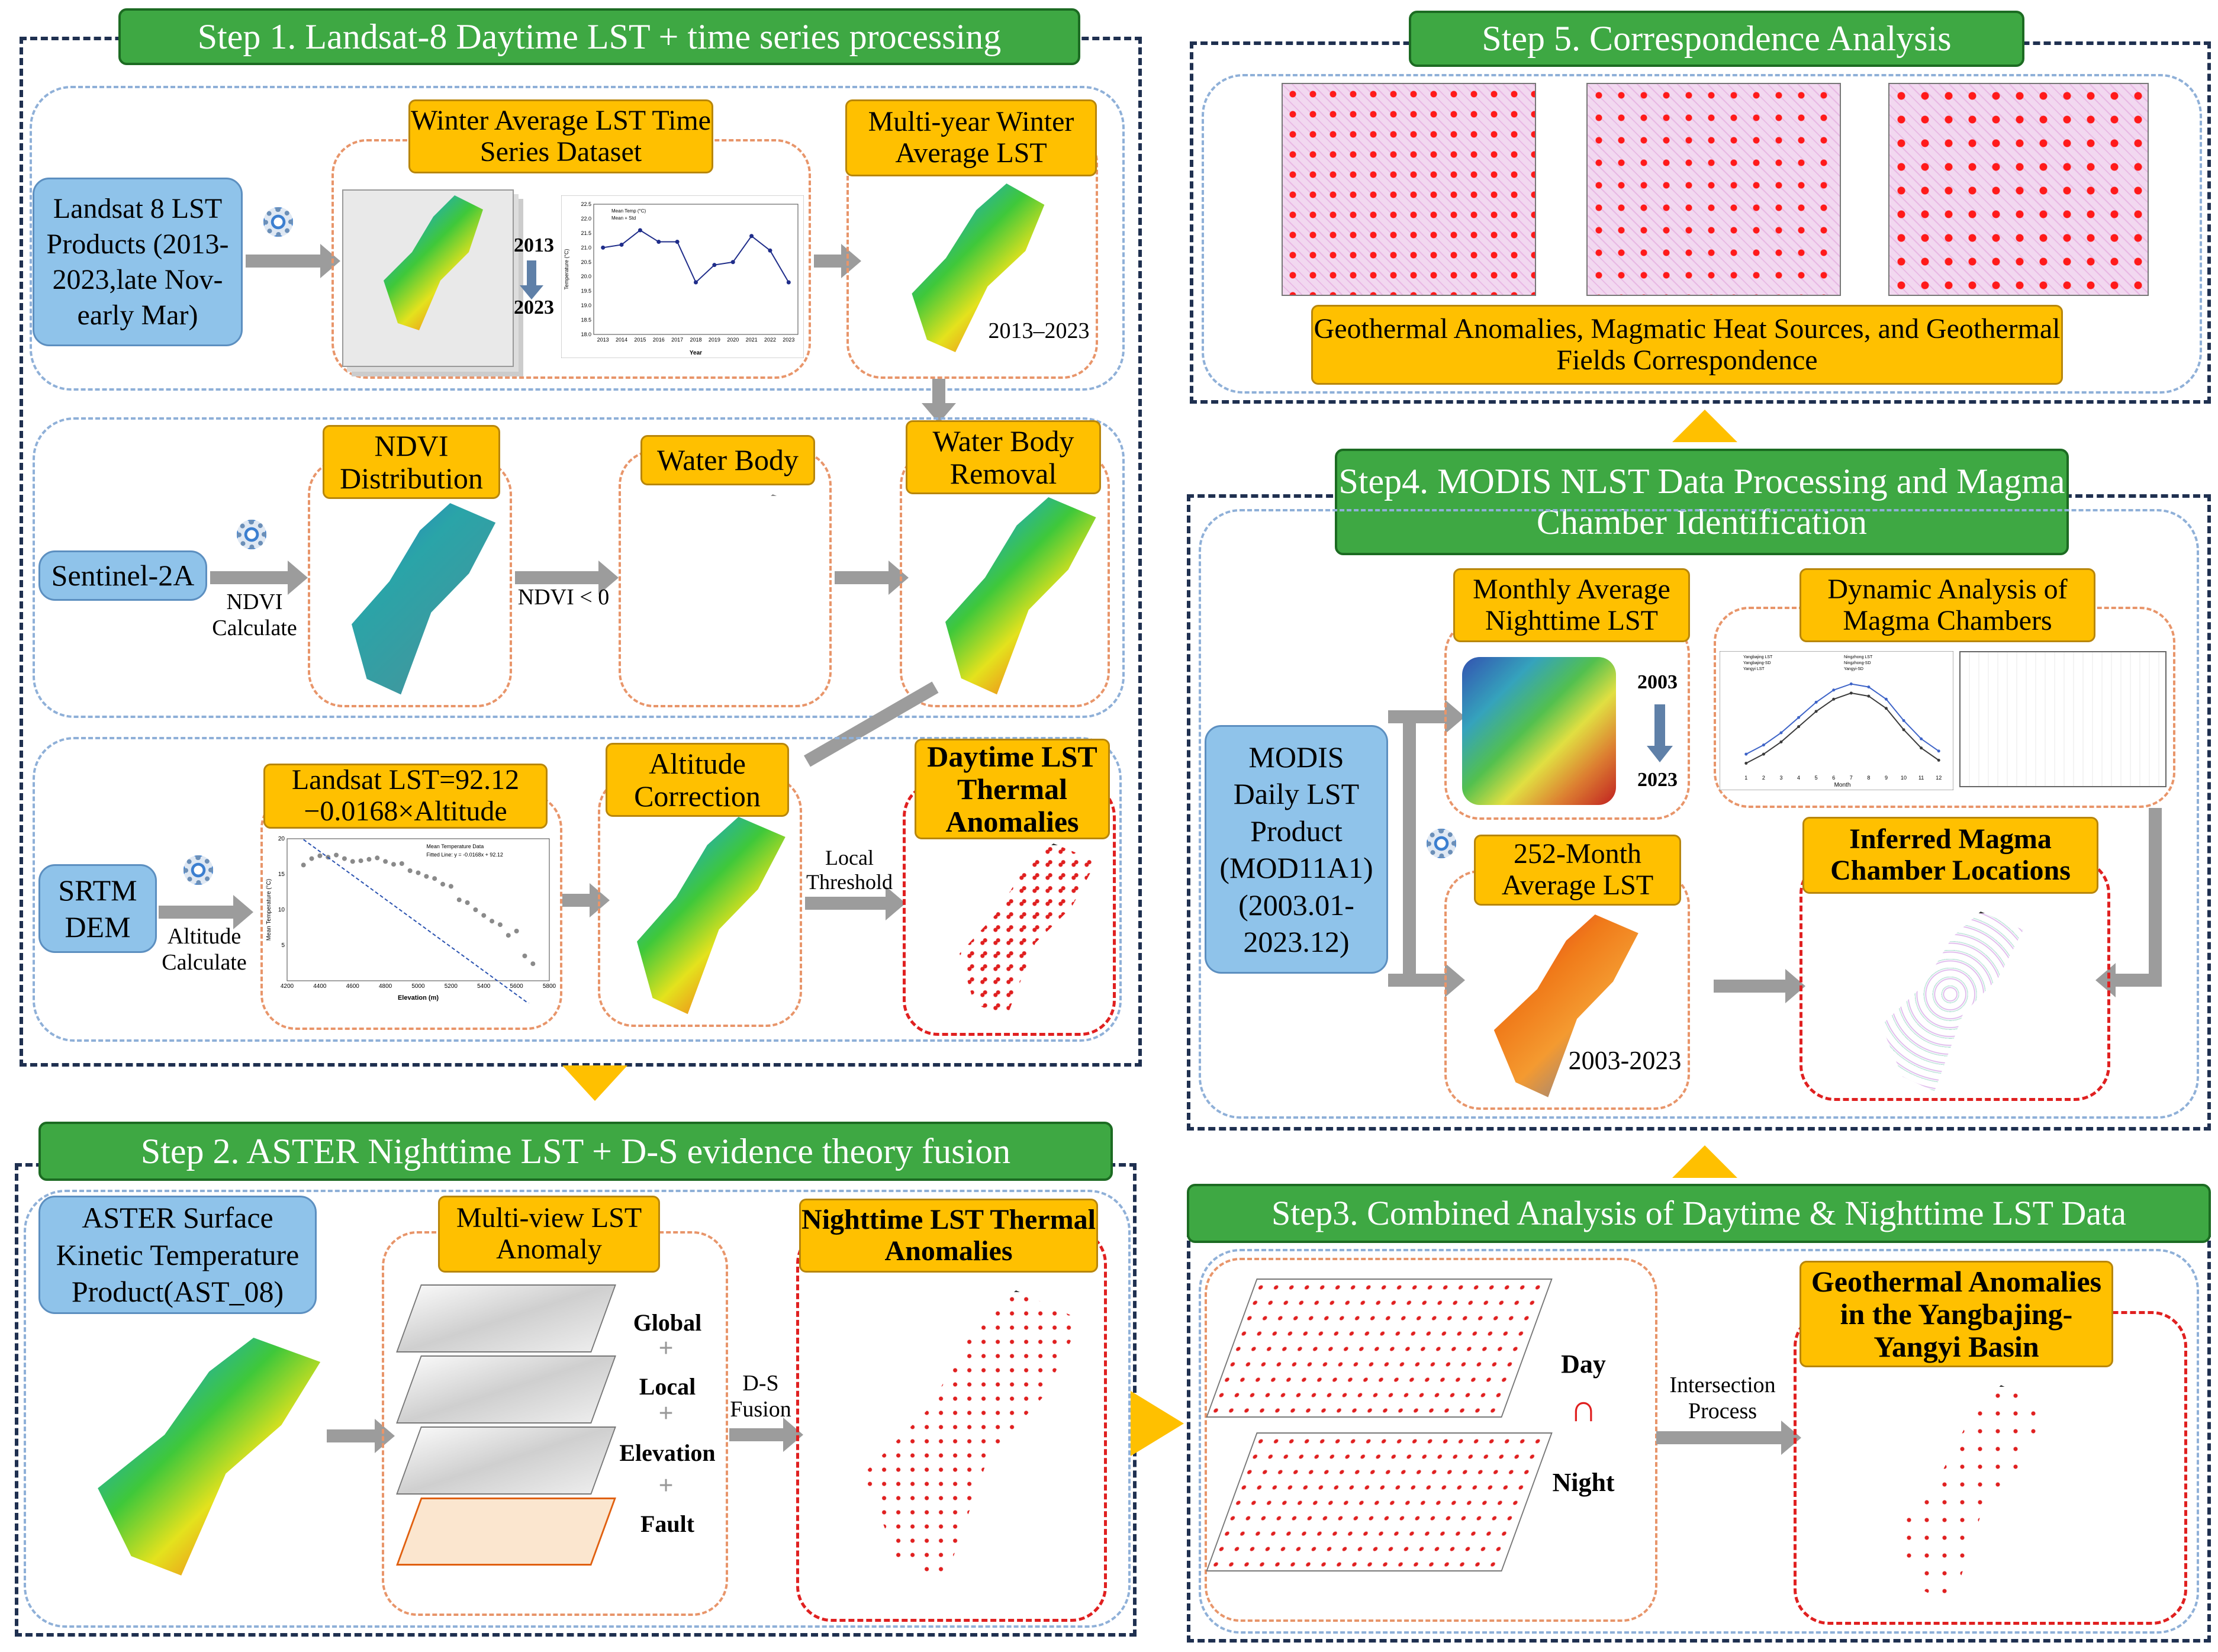 This screenshot has width=2218, height=1652. I want to click on arrow-formula-to-correction, so click(586, 900).